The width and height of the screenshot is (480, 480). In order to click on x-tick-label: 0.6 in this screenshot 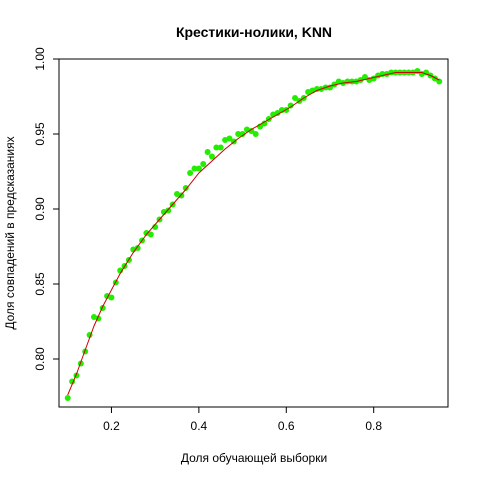, I will do `click(286, 426)`.